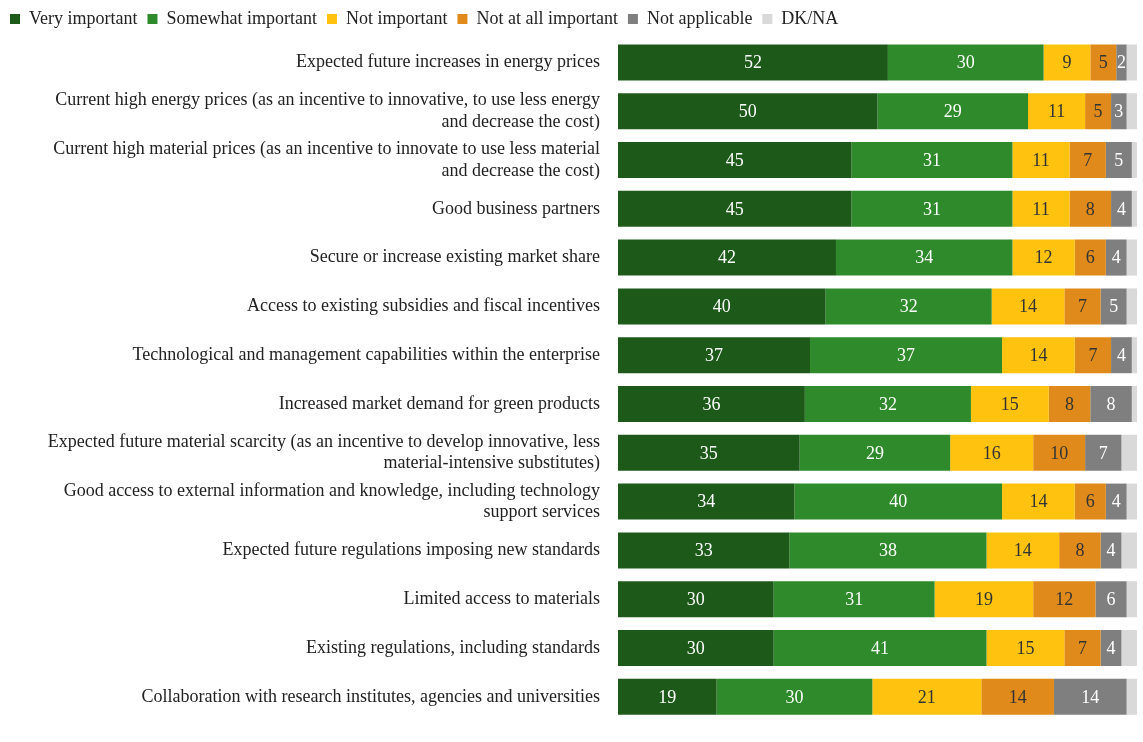  I want to click on data-label: 21, so click(926, 696).